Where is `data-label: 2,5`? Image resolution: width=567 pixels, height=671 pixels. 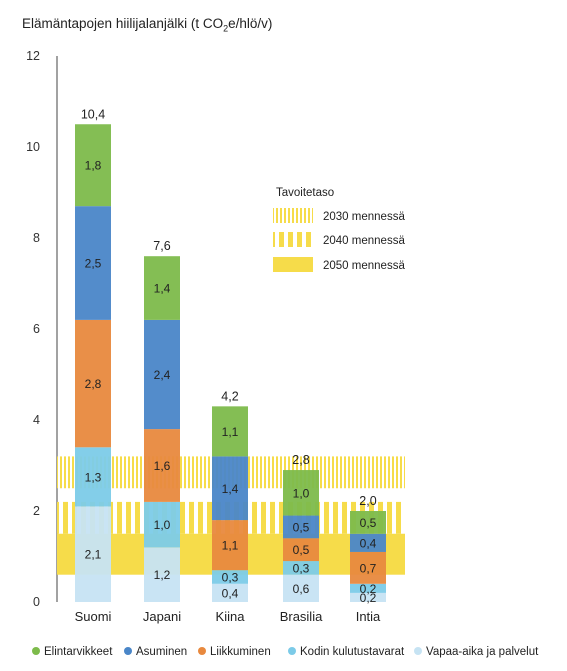 data-label: 2,5 is located at coordinates (93, 264).